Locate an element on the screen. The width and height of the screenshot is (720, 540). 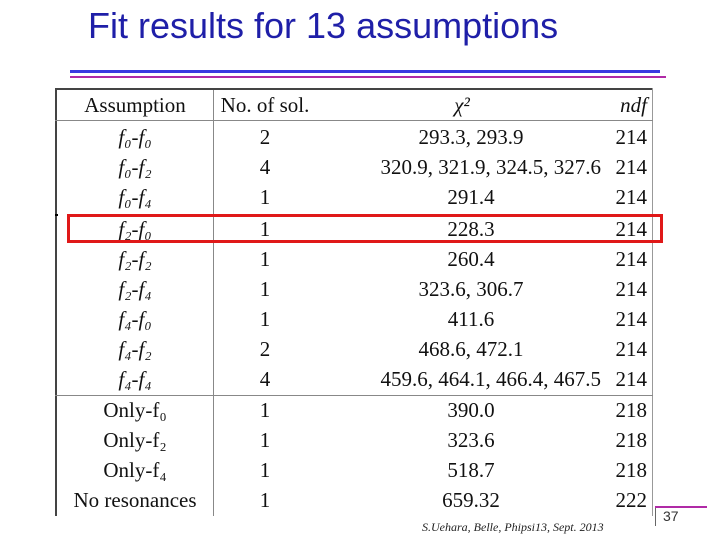
table-row-chi2: 323.6, 306.7 is located at coordinates (471, 289).